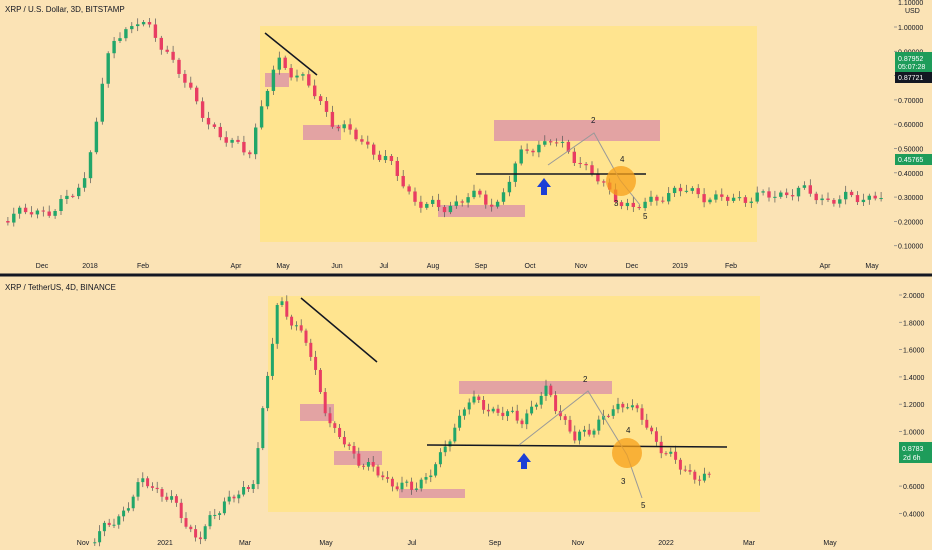 This screenshot has height=550, width=932. What do you see at coordinates (481, 266) in the screenshot?
I see `x-tick-label: Sep` at bounding box center [481, 266].